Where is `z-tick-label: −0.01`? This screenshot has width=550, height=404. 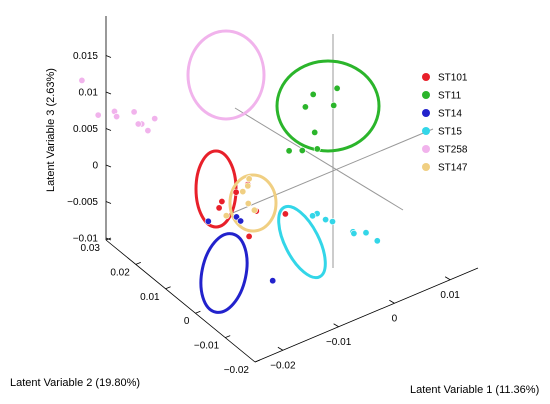
z-tick-label: −0.01 is located at coordinates (86, 239).